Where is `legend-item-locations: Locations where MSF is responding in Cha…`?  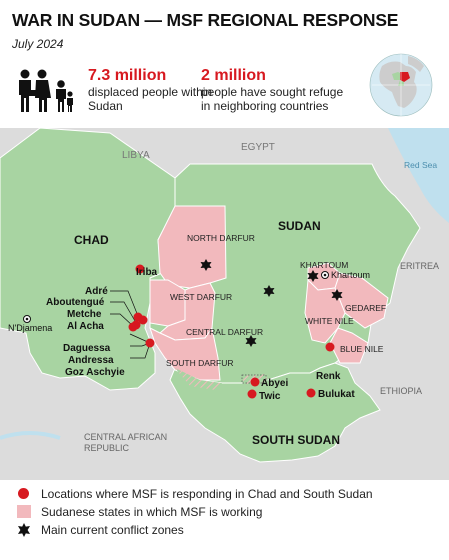 legend-item-locations: Locations where MSF is responding in Cha… is located at coordinates (194, 494).